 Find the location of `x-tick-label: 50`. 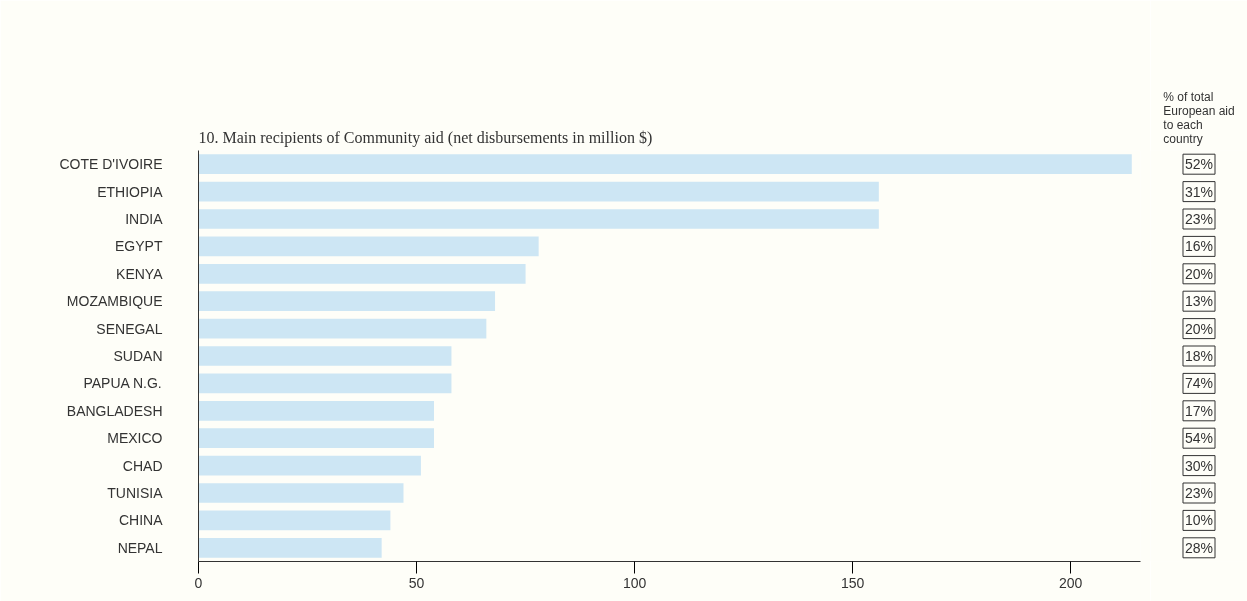

x-tick-label: 50 is located at coordinates (416, 582).